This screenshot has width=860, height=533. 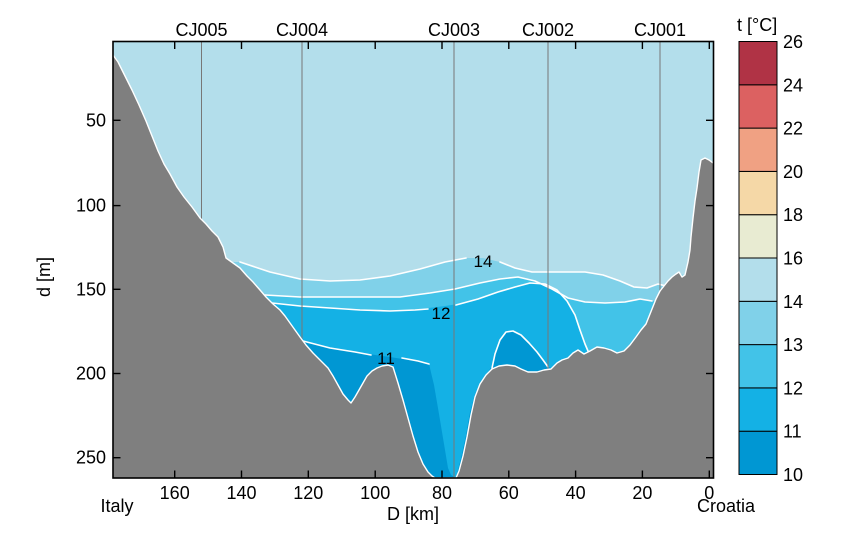 What do you see at coordinates (302, 30) in the screenshot?
I see `station-label-cj004: CJ004` at bounding box center [302, 30].